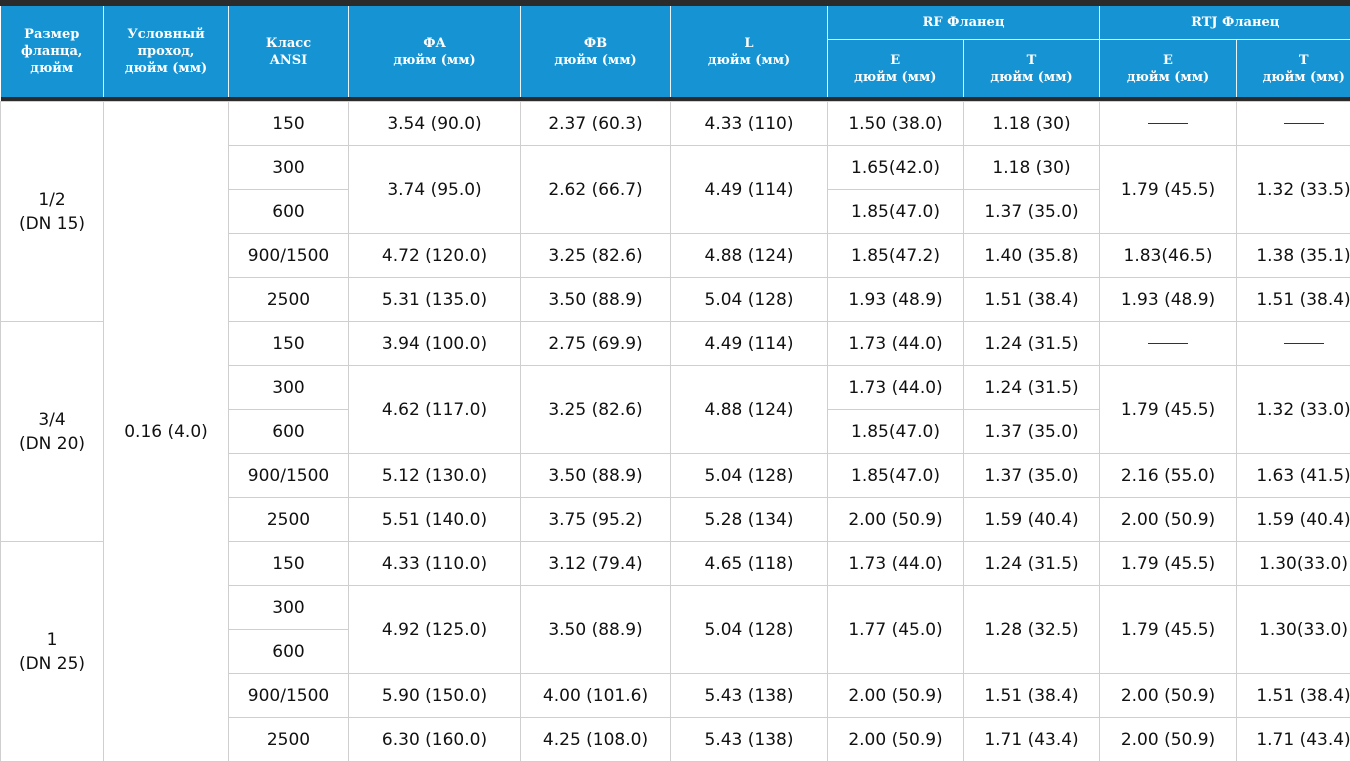  I want to click on fb-cell: 4.00 (101.6), so click(596, 696).